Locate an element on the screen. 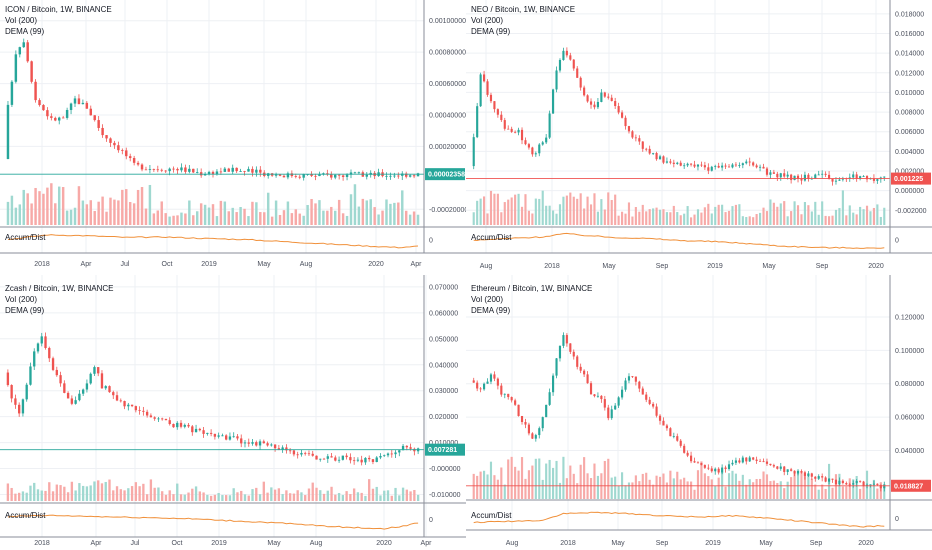 This screenshot has height=550, width=932. indicator-volume-label: Vol (200) is located at coordinates (21, 20).